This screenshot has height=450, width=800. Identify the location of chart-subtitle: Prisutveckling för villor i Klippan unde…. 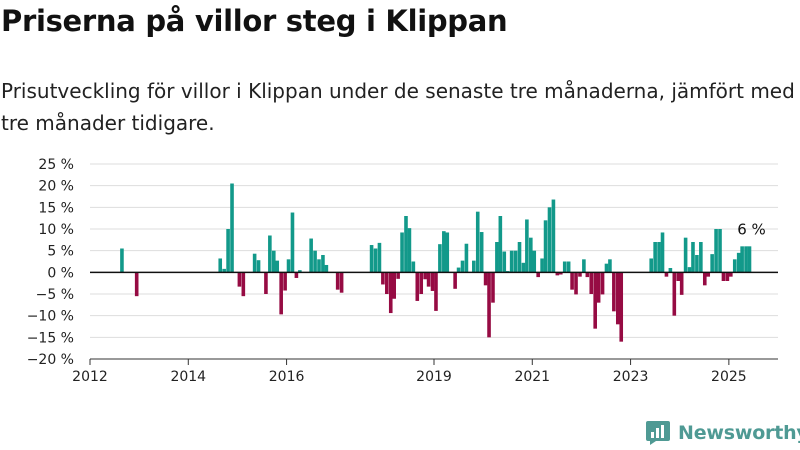
(398, 107).